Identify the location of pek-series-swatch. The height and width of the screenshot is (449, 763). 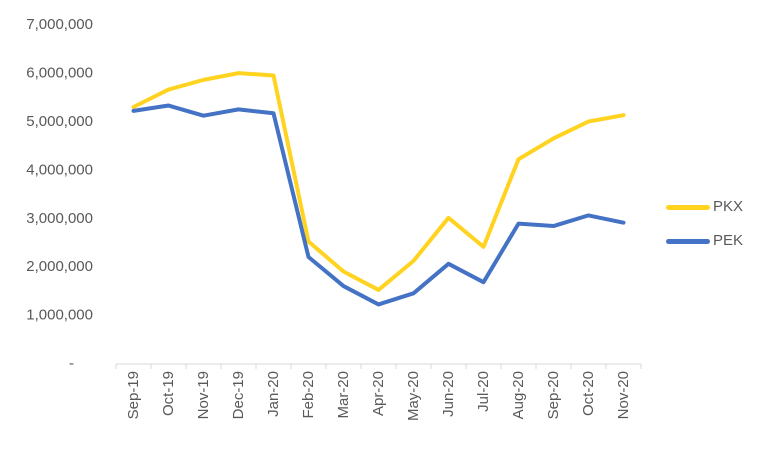
(688, 241).